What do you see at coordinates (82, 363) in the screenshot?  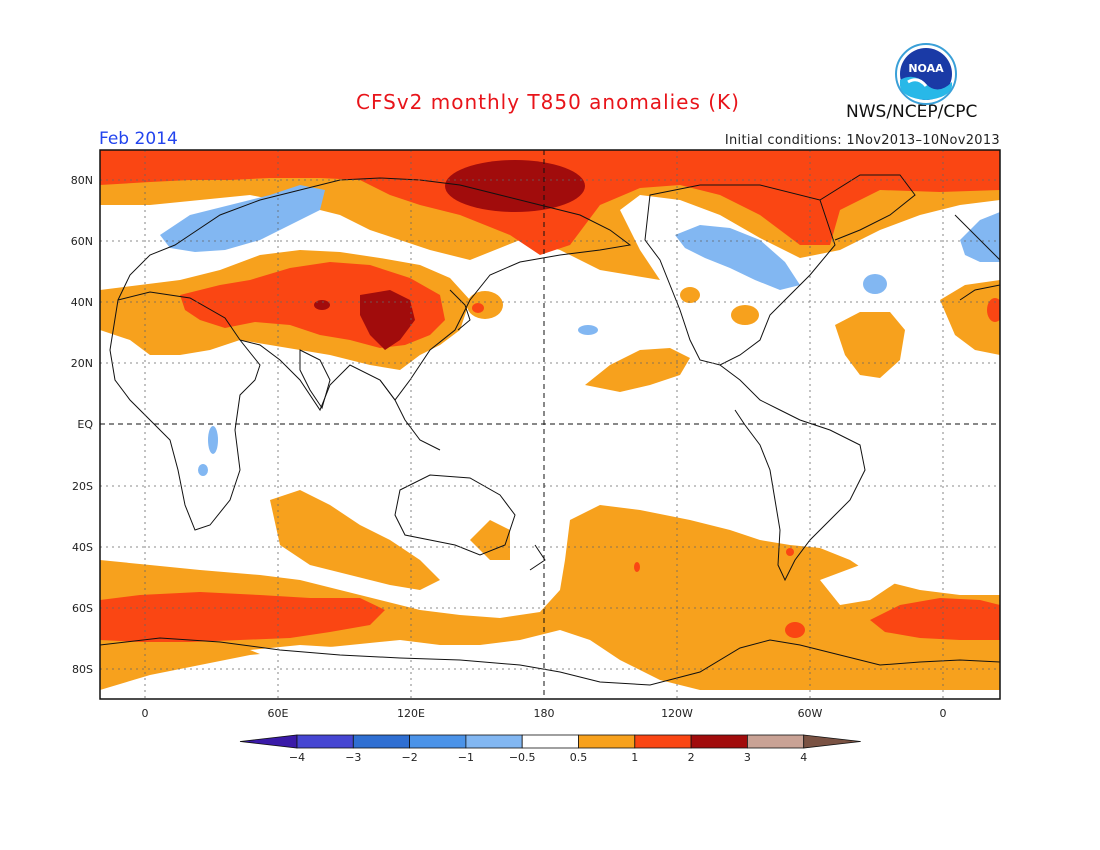 I see `lat-label: 20N` at bounding box center [82, 363].